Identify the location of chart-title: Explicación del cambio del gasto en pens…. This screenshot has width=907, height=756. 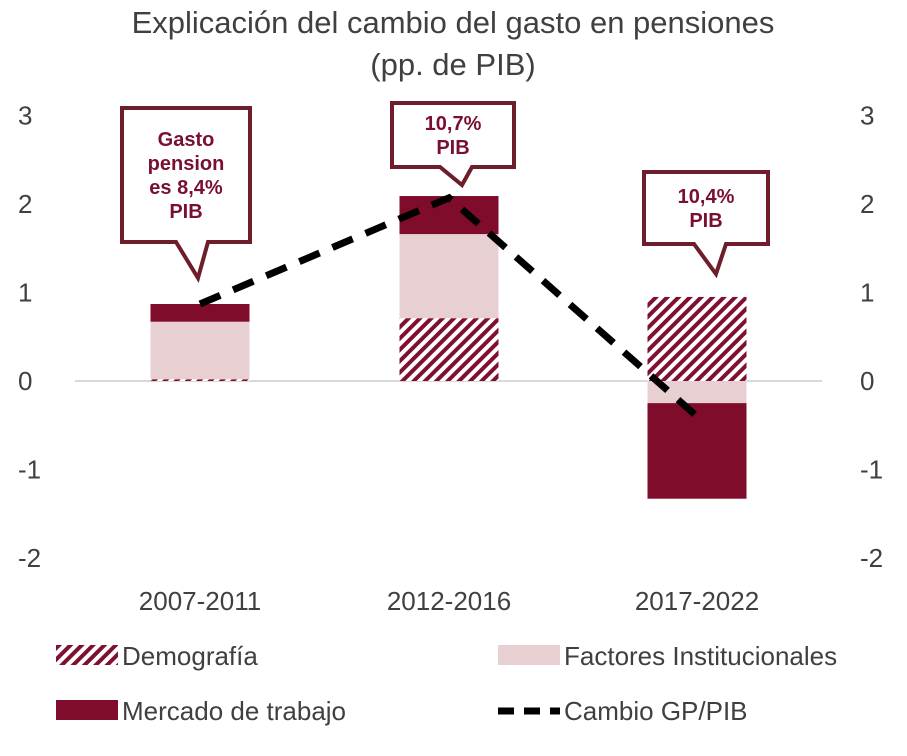
(453, 22).